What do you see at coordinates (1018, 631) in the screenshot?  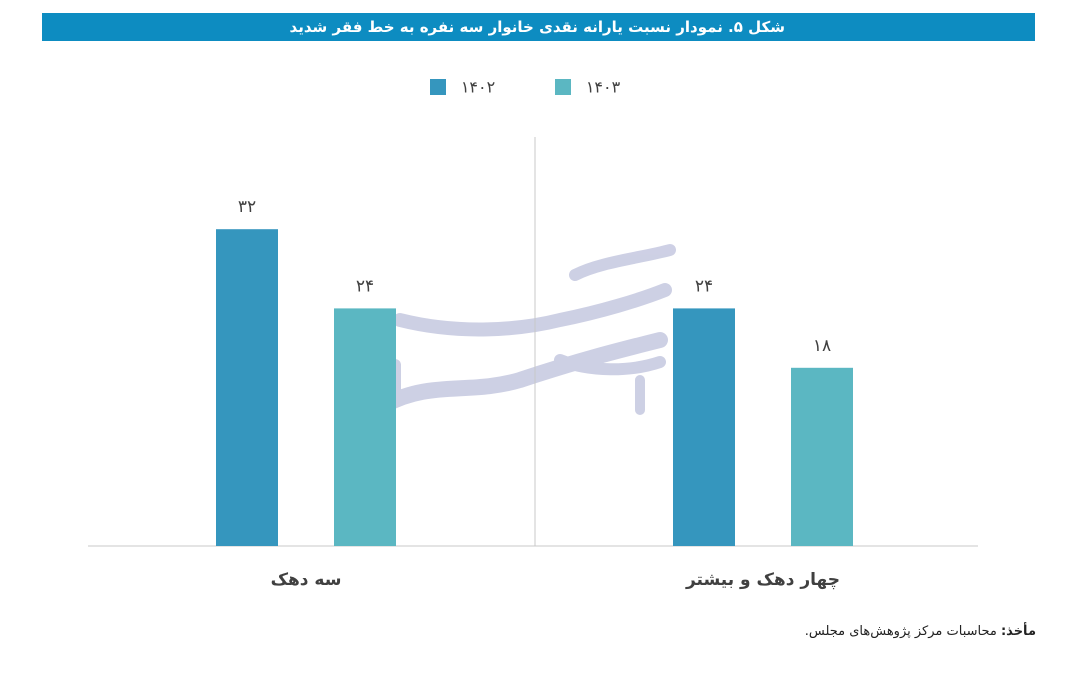 I see `source-label: مأخذ:` at bounding box center [1018, 631].